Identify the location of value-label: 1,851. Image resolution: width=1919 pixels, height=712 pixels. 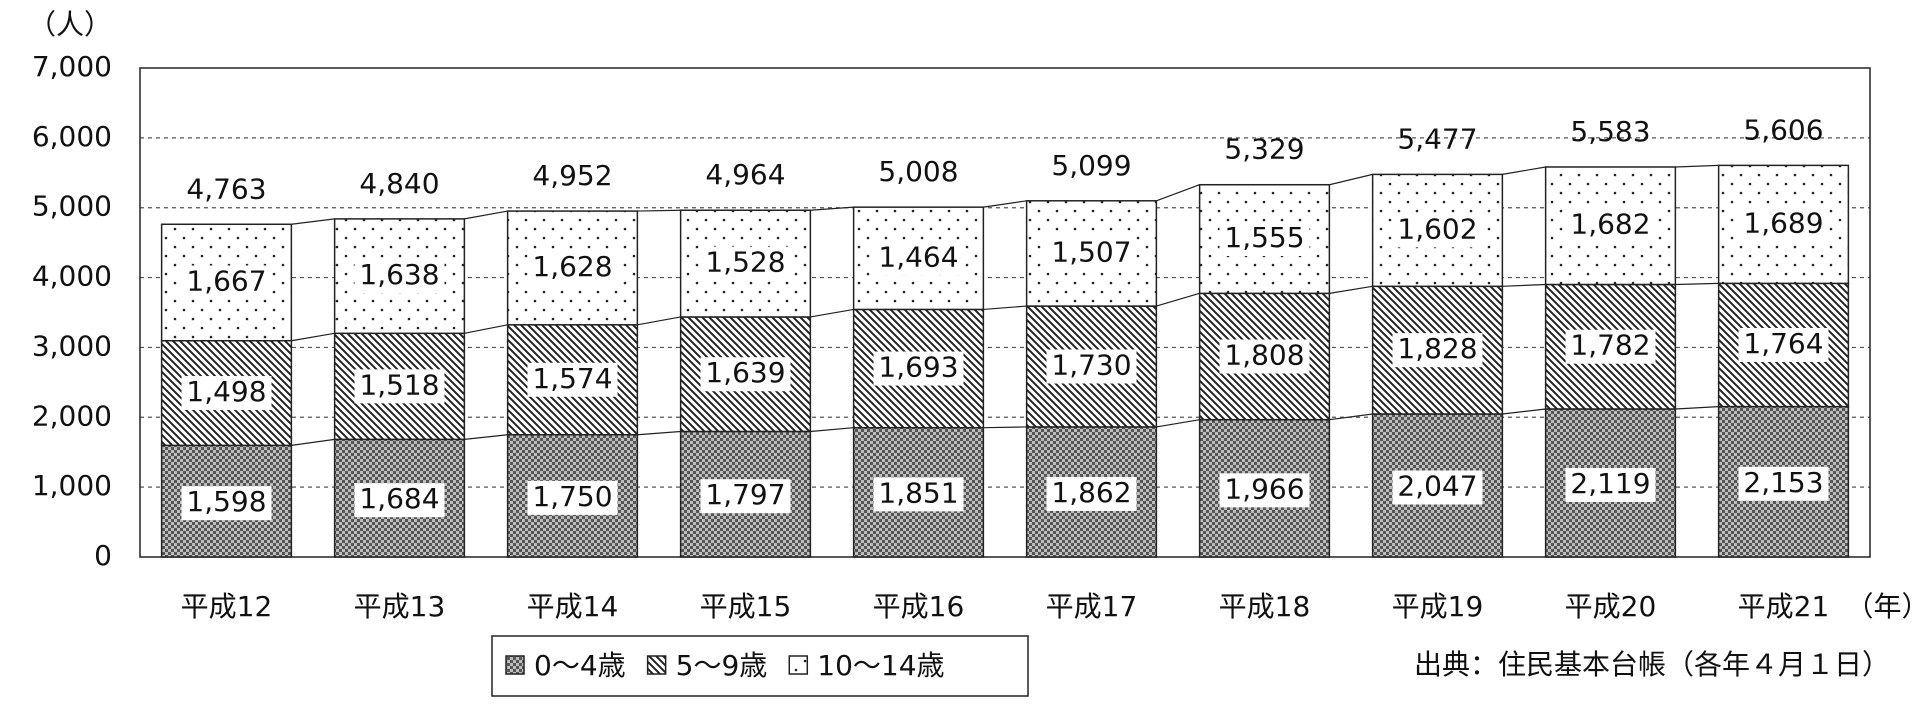
(918, 492).